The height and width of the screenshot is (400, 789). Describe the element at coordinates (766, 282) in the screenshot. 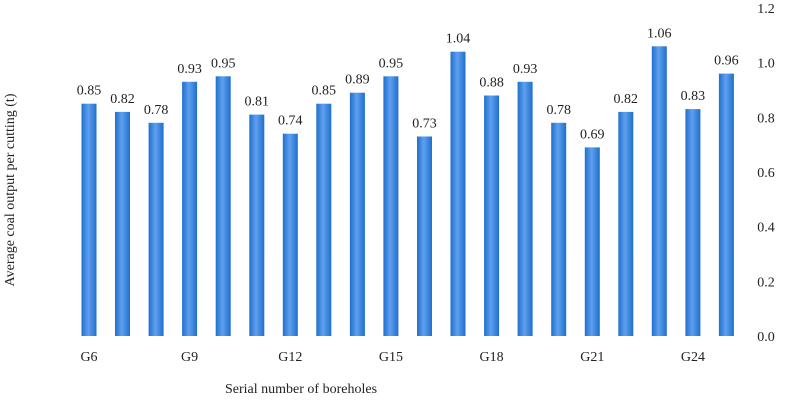

I see `y-tick-0-2: 0.2` at that location.